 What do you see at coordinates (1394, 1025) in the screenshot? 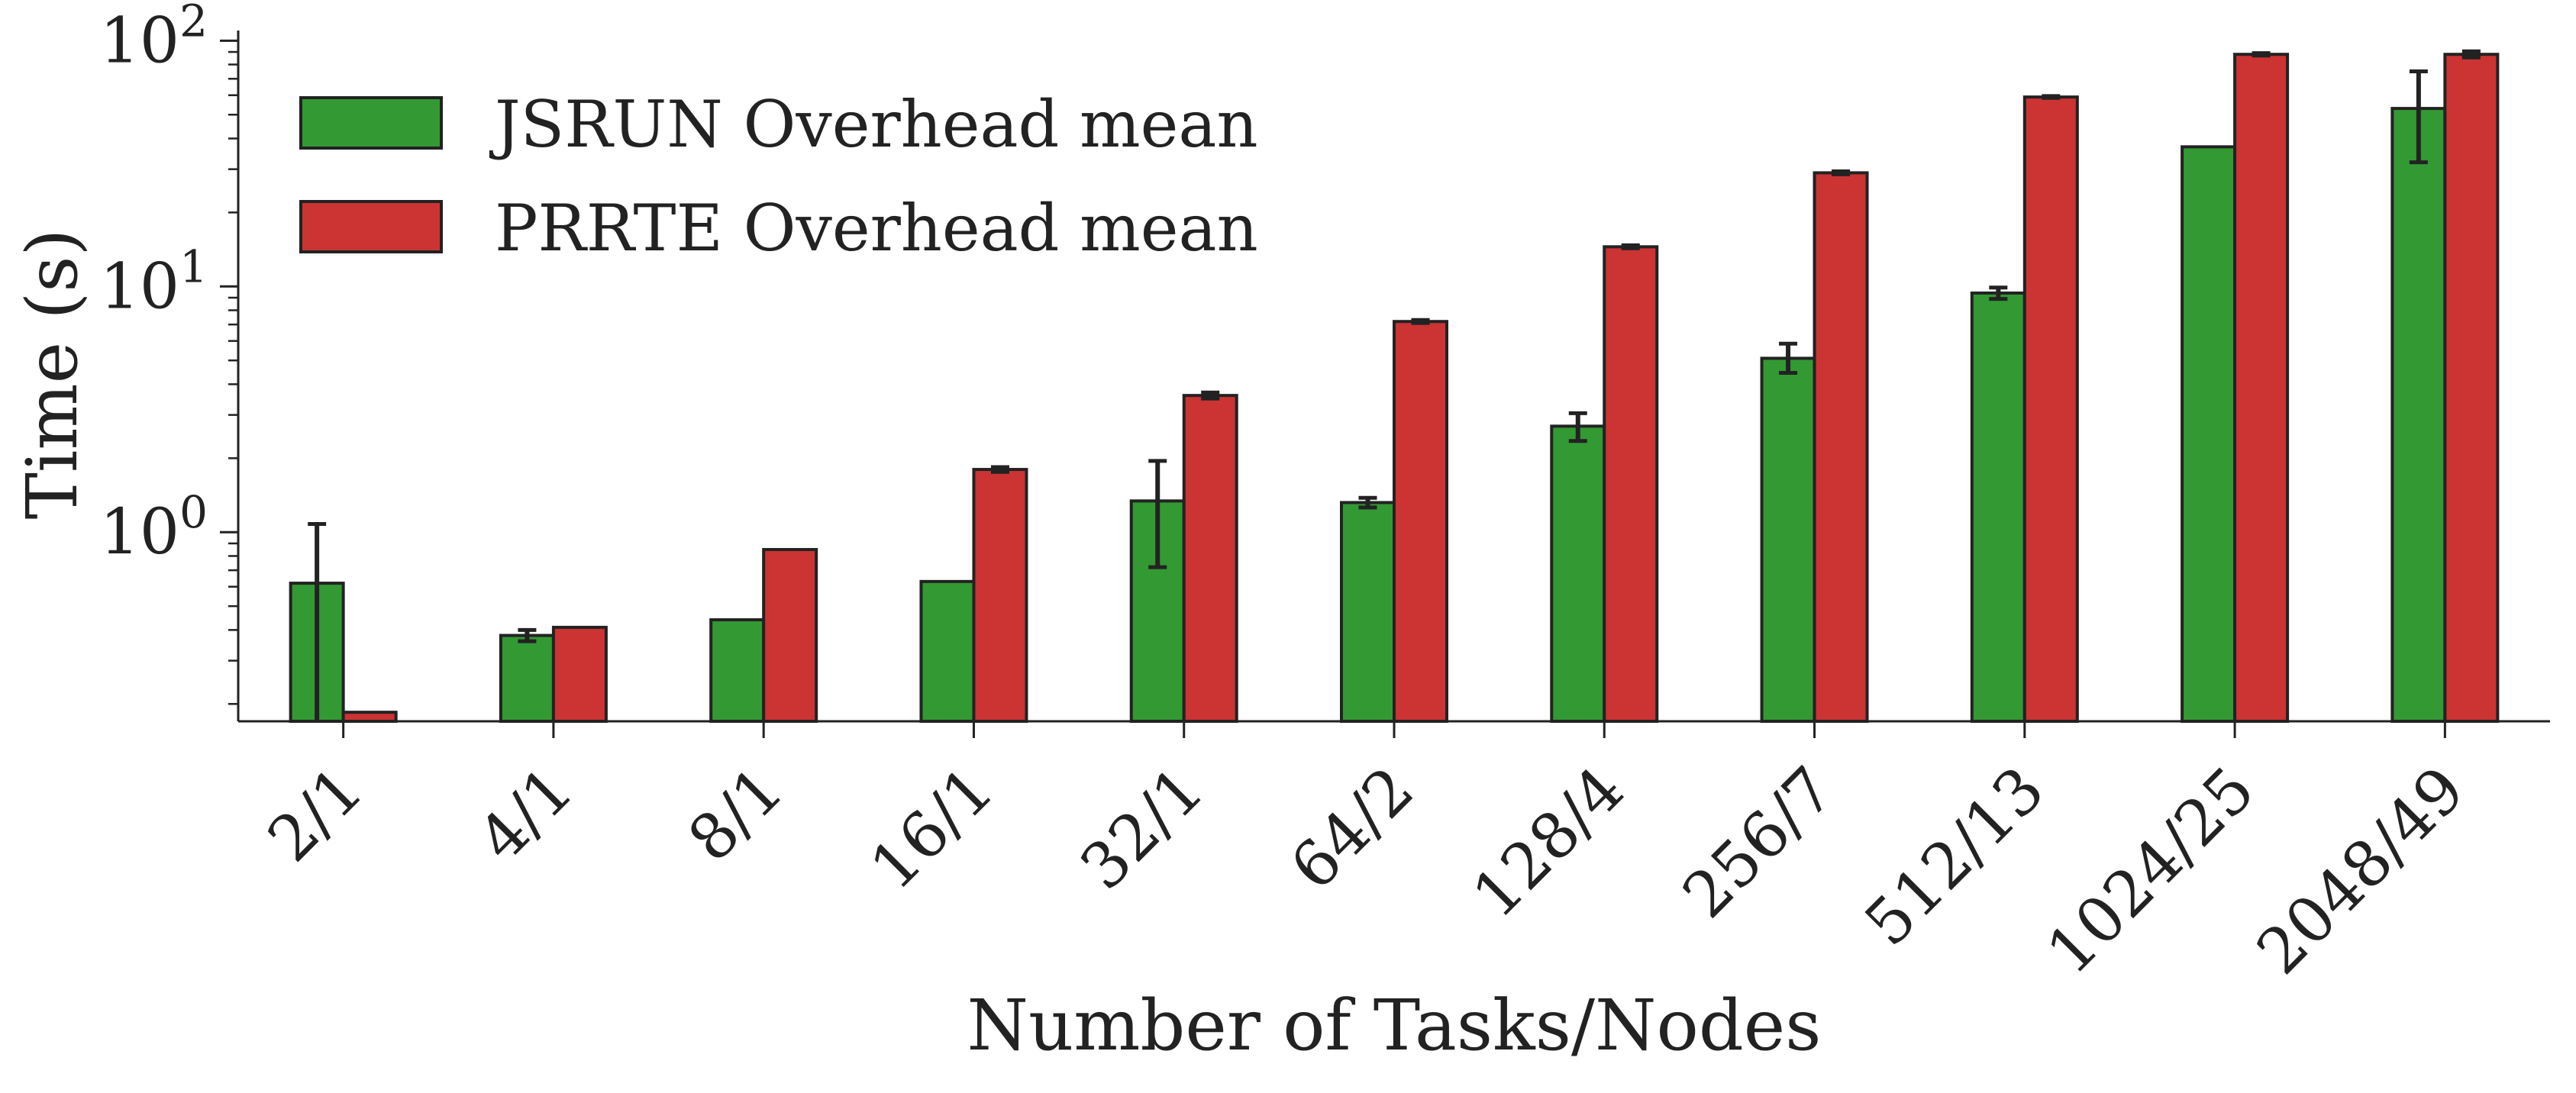
I see `x-axis-label: Number of Tasks/Nodes` at bounding box center [1394, 1025].